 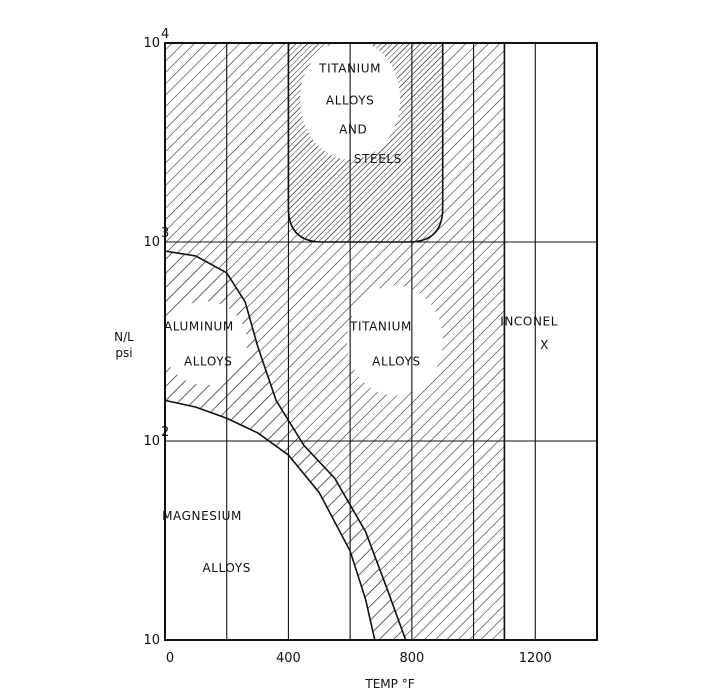 I want to click on x-tick-label: 800, so click(x=411, y=658).